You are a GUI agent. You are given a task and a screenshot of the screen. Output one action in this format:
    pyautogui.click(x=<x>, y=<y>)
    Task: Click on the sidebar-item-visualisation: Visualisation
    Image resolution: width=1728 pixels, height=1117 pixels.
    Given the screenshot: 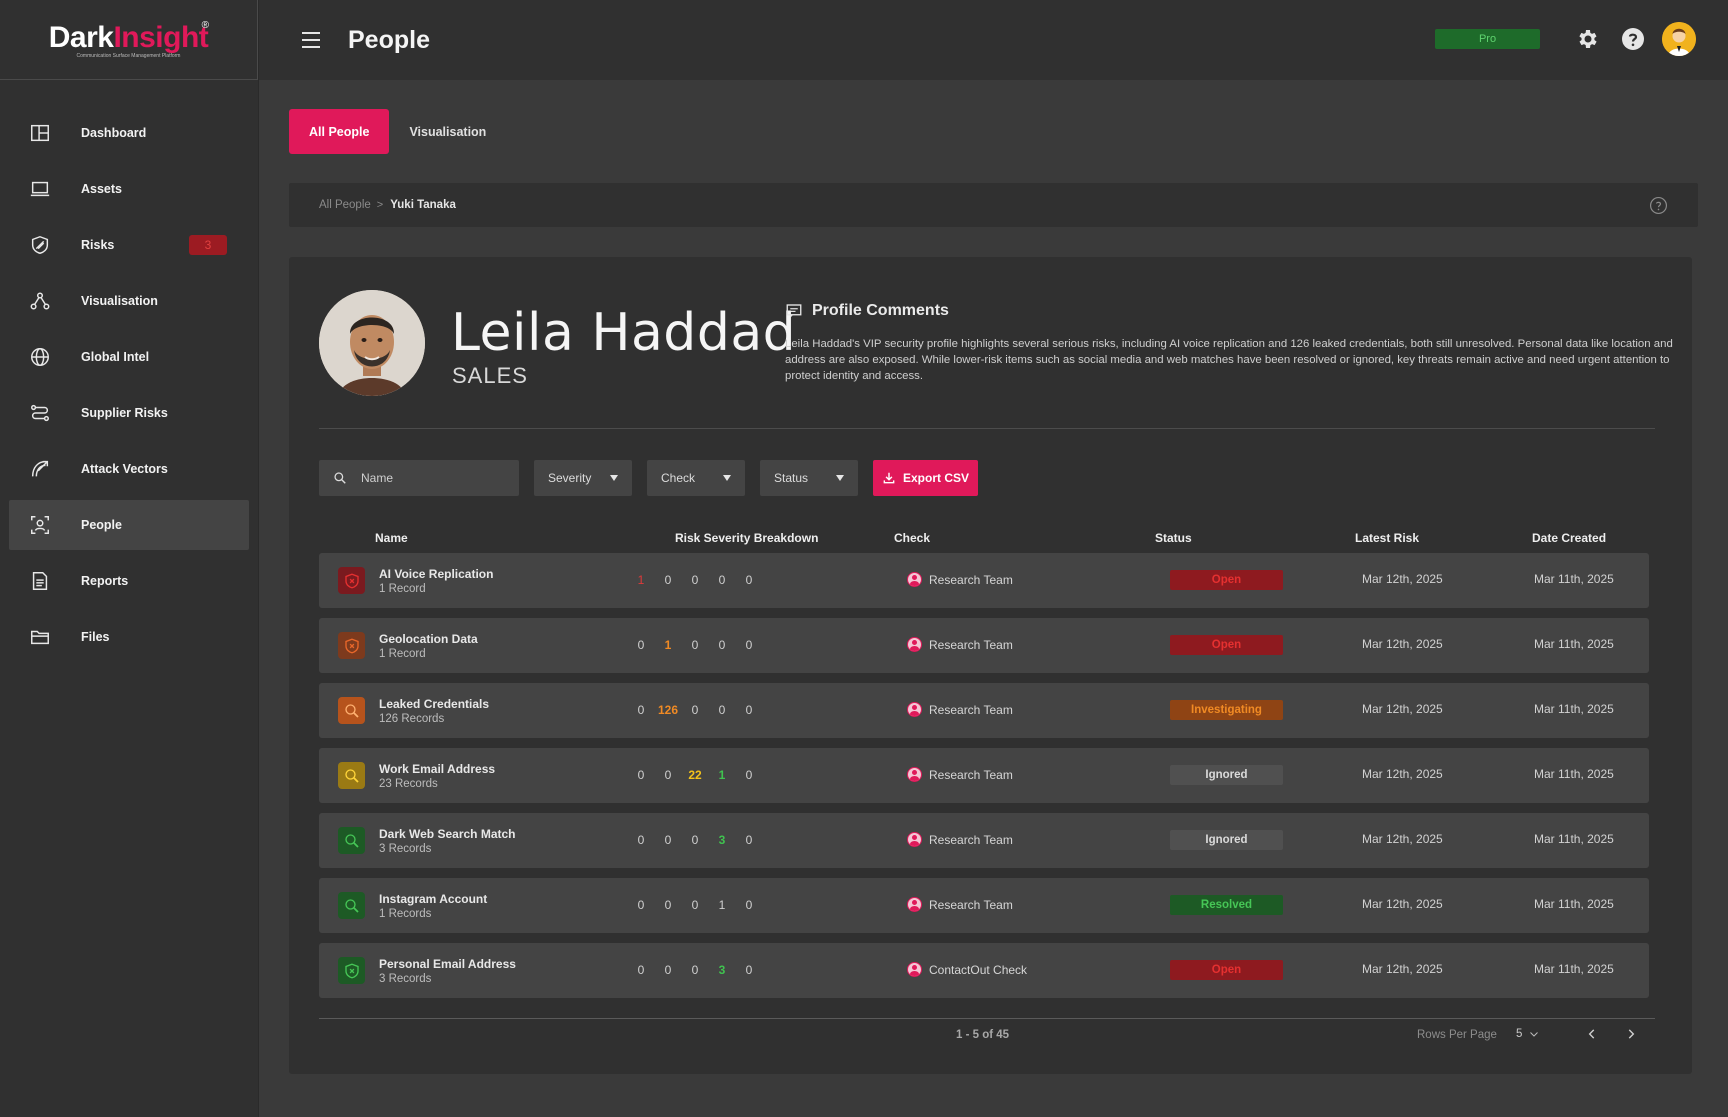 What is the action you would take?
    pyautogui.click(x=129, y=301)
    